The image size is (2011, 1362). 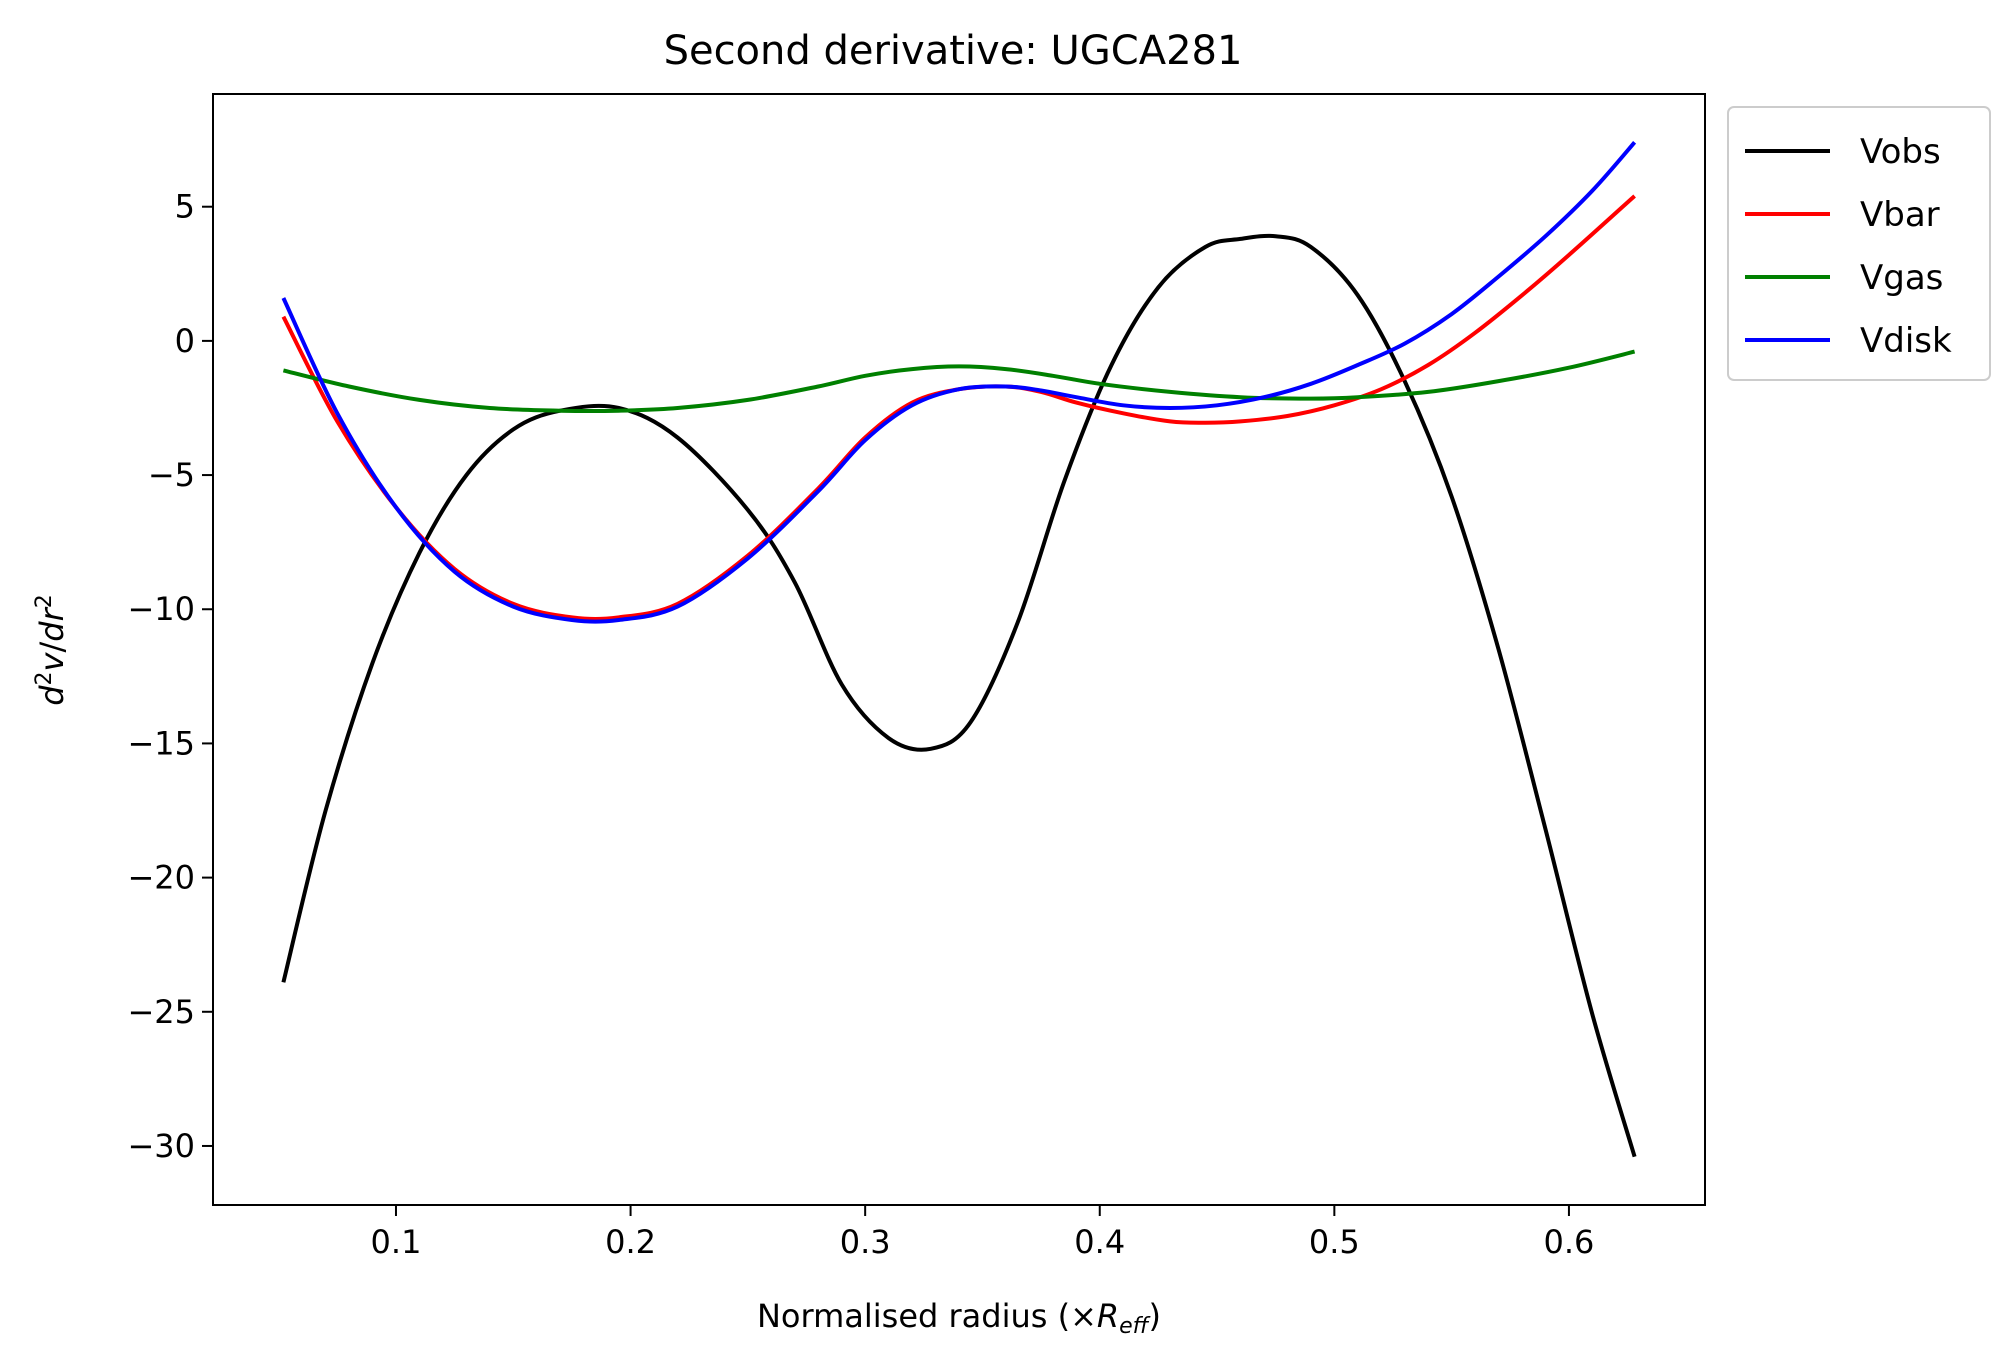 What do you see at coordinates (1334, 1242) in the screenshot?
I see `x-tick-label: 0.5` at bounding box center [1334, 1242].